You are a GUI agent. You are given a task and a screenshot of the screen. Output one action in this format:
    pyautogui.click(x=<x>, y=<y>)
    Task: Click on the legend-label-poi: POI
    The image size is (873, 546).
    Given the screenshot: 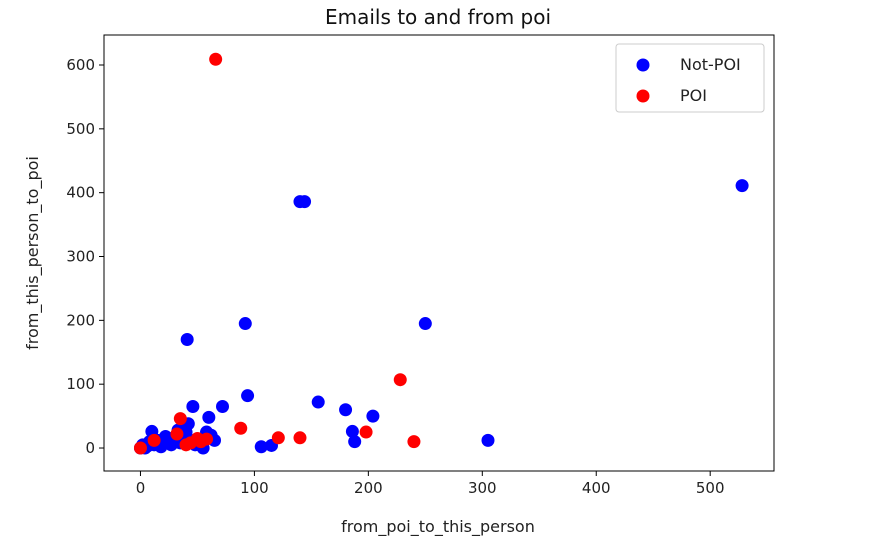 What is the action you would take?
    pyautogui.click(x=693, y=95)
    